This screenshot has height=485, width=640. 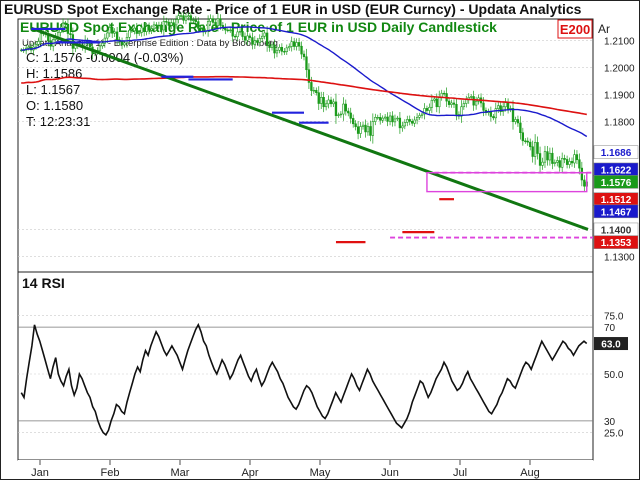 I want to click on x-tick-label-Aug: Aug, so click(x=530, y=473).